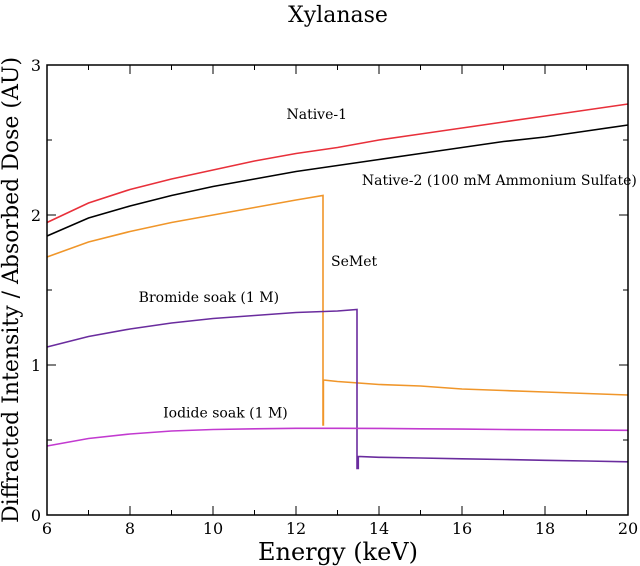 The width and height of the screenshot is (640, 566). Describe the element at coordinates (545, 528) in the screenshot. I see `x-tick-label: 18` at that location.